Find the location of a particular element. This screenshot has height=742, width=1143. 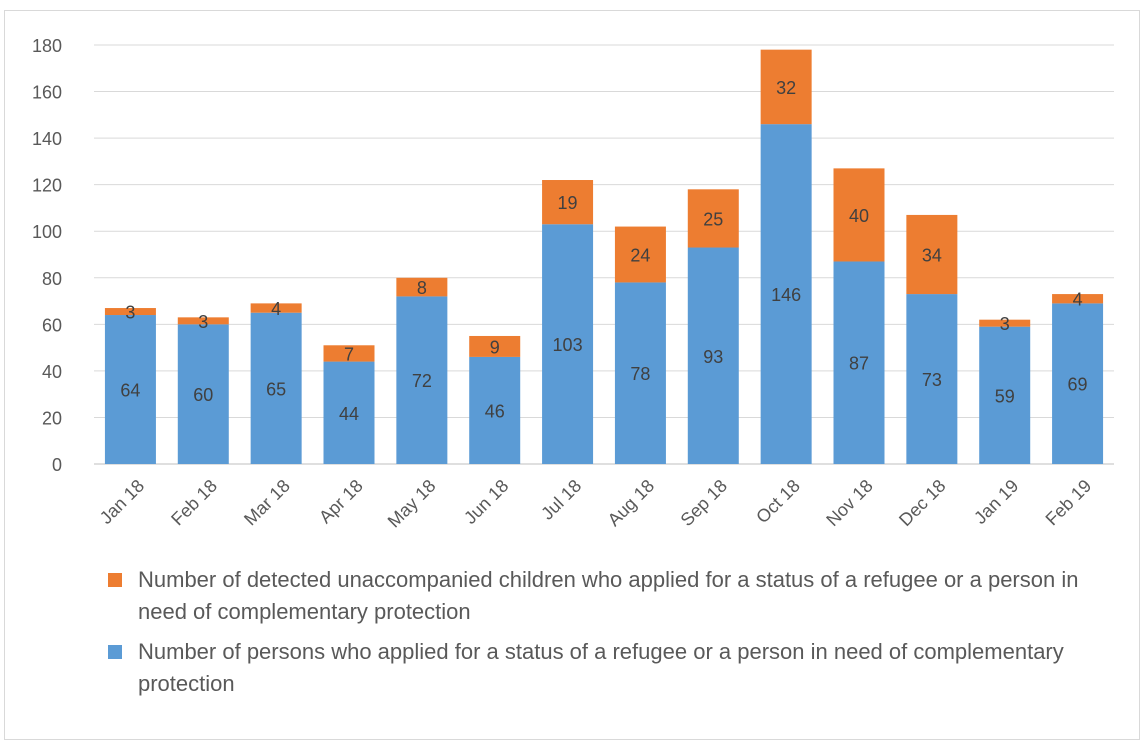

x-tick-label: Feb 19 is located at coordinates (1069, 503).